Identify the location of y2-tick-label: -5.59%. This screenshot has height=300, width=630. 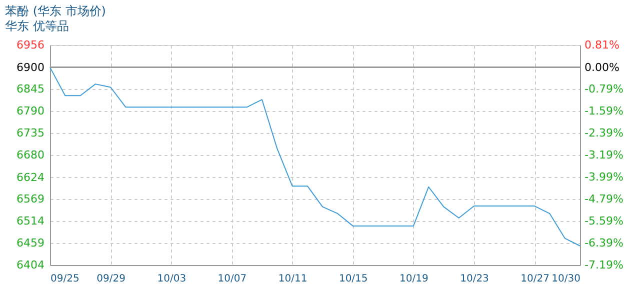
(604, 221).